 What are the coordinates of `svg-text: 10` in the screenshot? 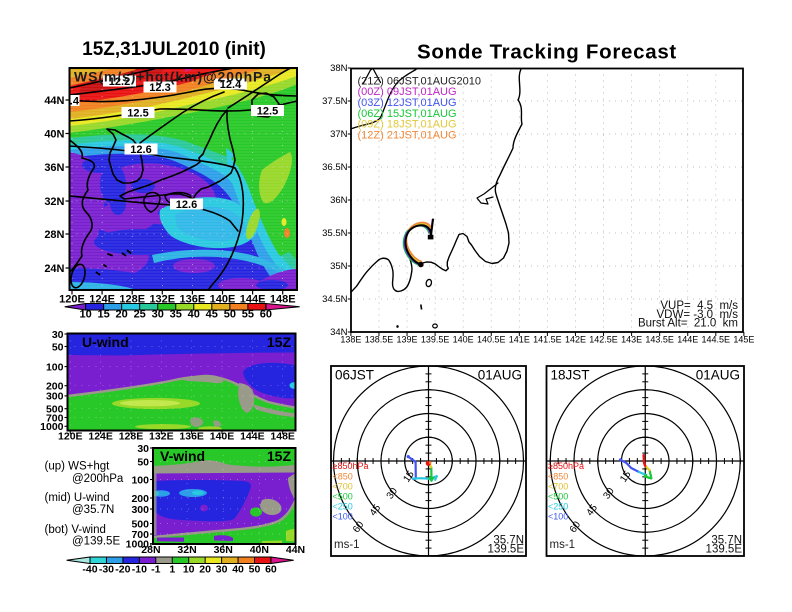 It's located at (85, 314).